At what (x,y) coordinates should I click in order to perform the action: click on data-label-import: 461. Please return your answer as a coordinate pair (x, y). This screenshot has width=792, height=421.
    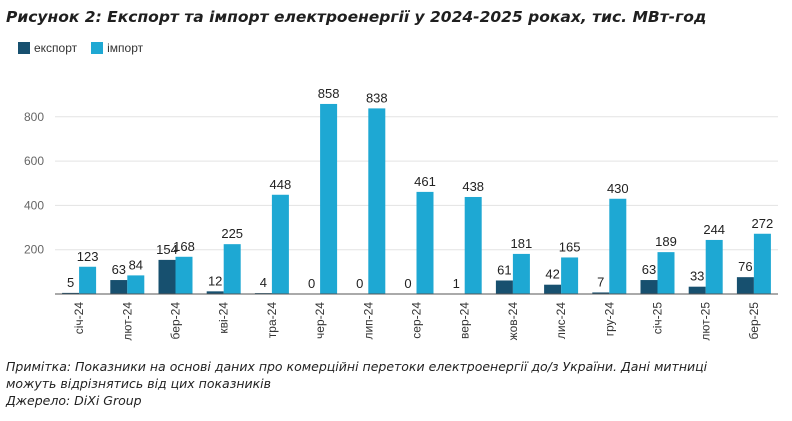
    Looking at the image, I should click on (425, 181).